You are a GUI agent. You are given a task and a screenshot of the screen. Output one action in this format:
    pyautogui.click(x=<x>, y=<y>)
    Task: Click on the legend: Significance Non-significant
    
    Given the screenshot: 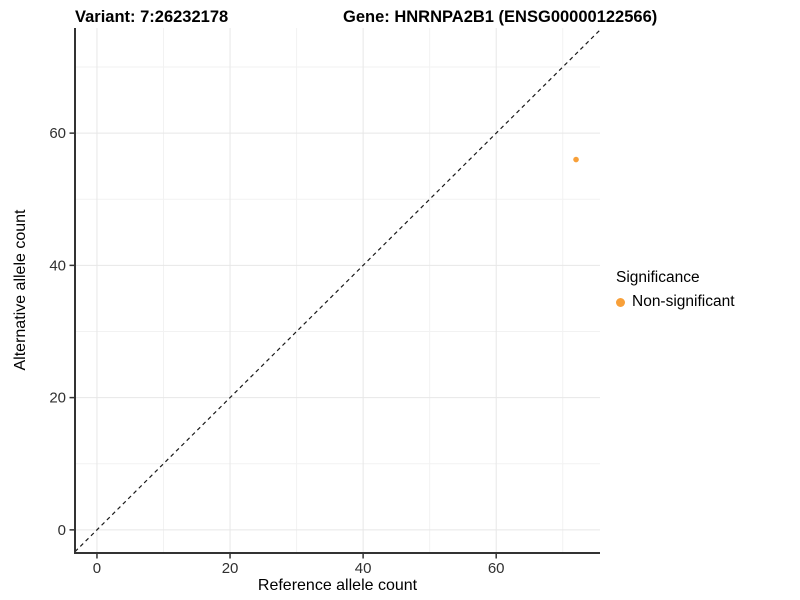 What is the action you would take?
    pyautogui.click(x=675, y=290)
    